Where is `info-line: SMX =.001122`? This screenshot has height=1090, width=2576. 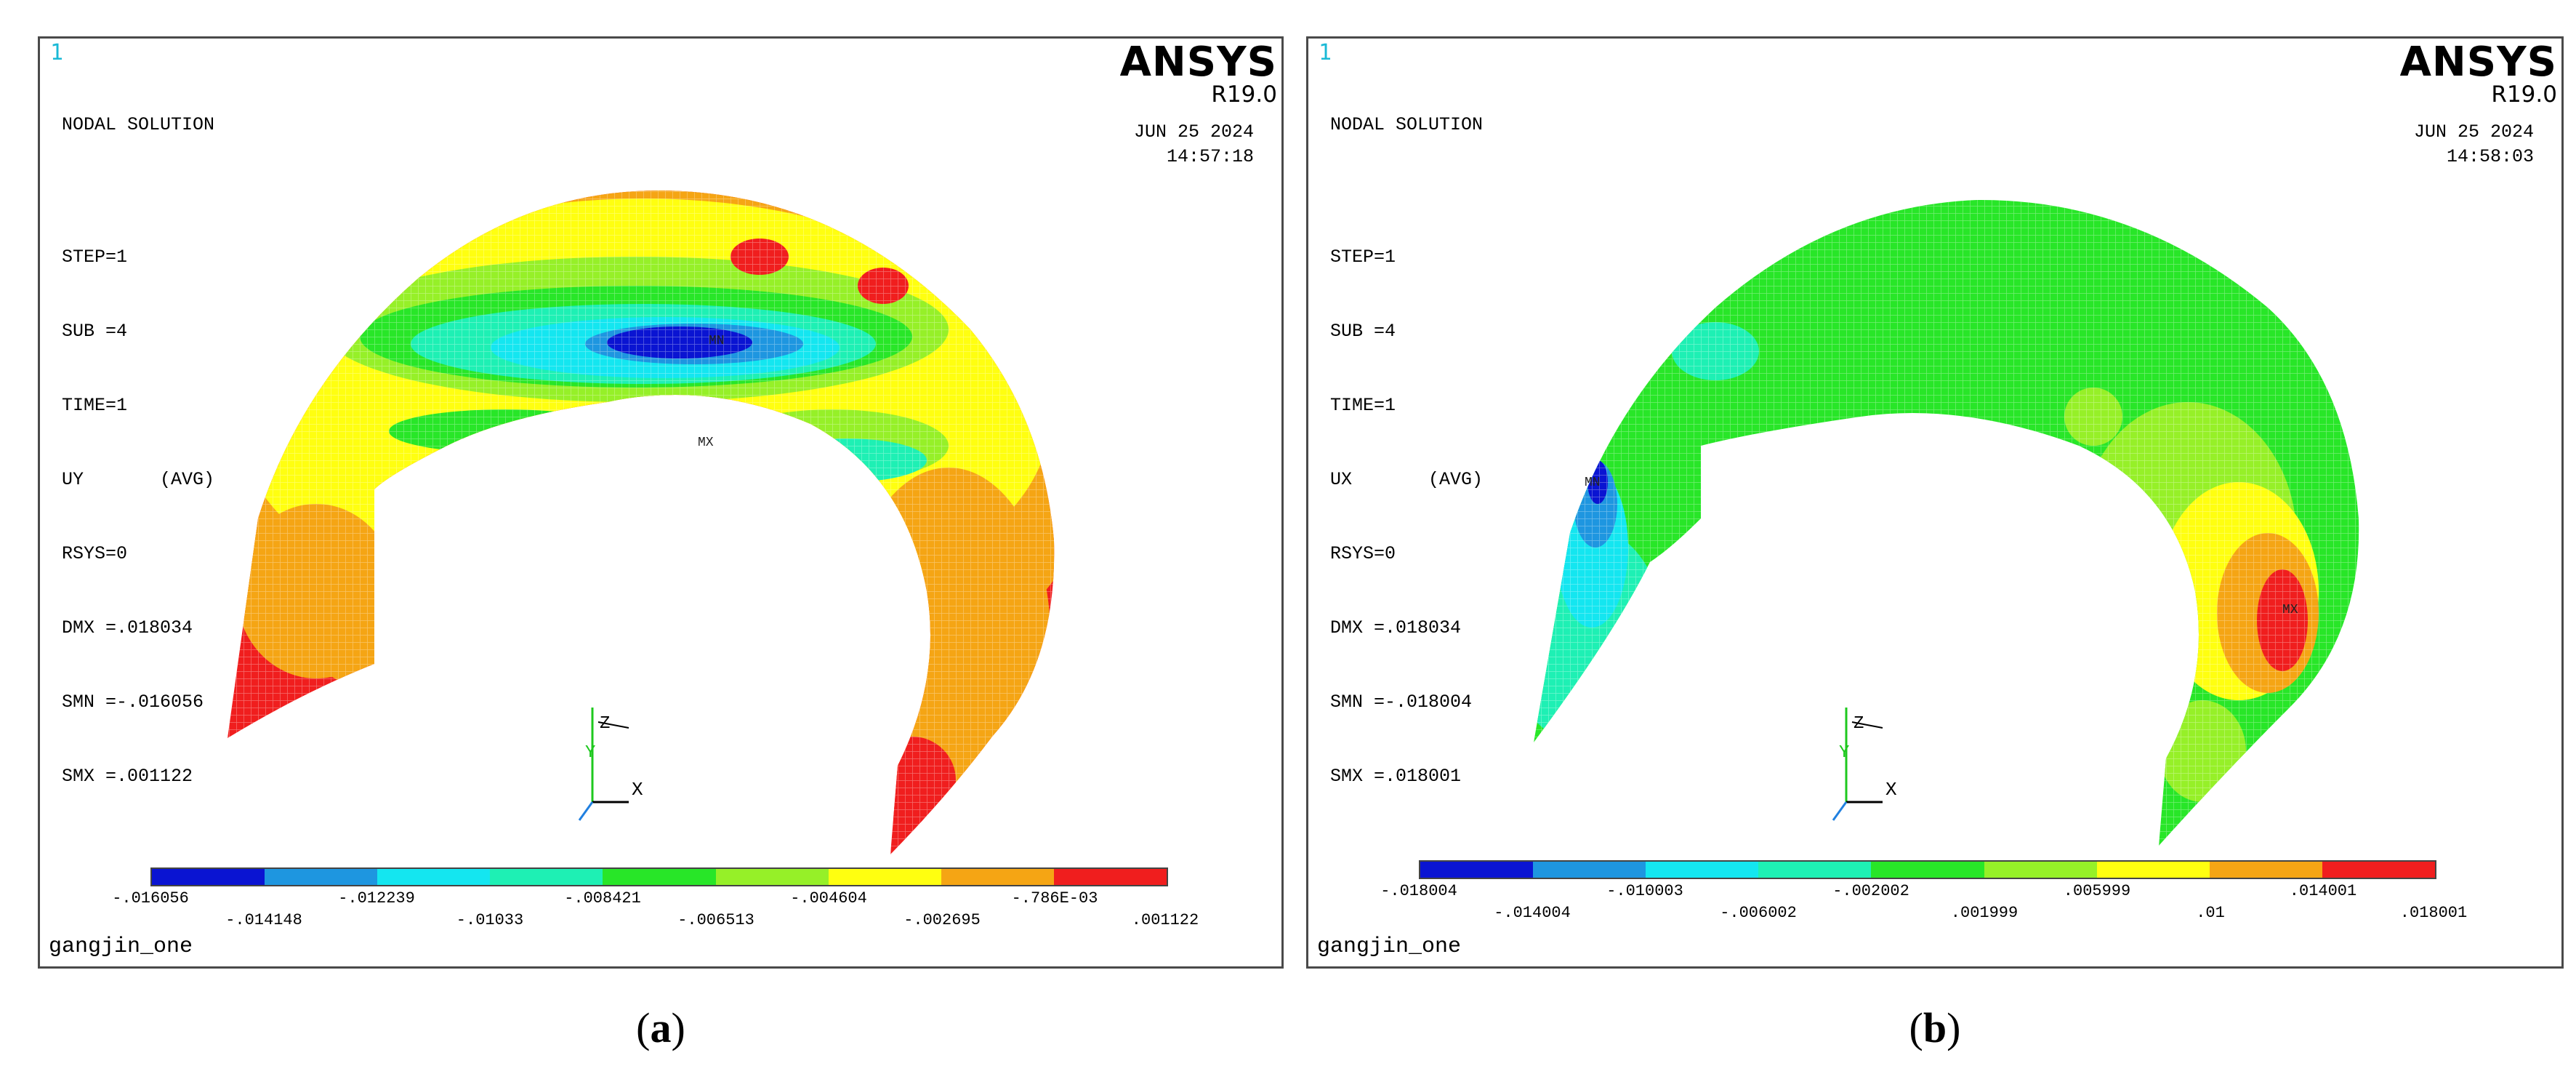
info-line: SMX =.001122 is located at coordinates (127, 776).